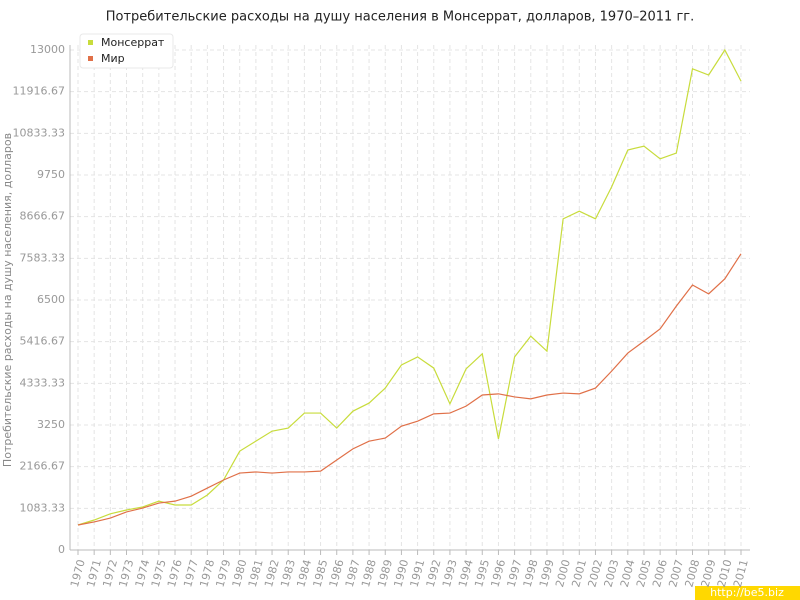 The height and width of the screenshot is (600, 800). Describe the element at coordinates (51, 299) in the screenshot. I see `y-tick-label: 6500` at that location.